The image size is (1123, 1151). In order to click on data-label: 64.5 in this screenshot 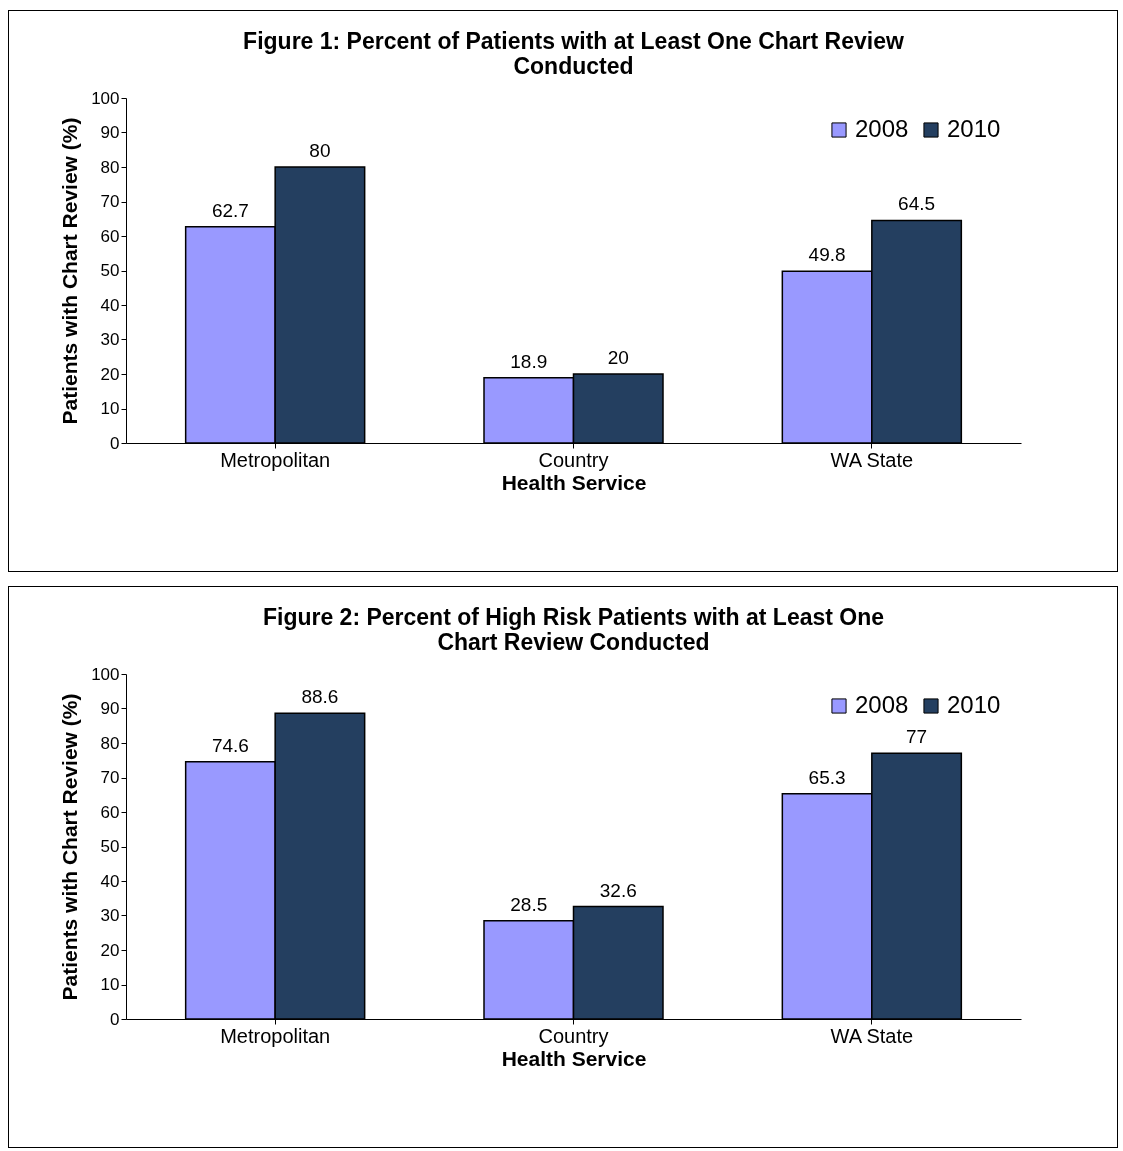, I will do `click(917, 204)`.